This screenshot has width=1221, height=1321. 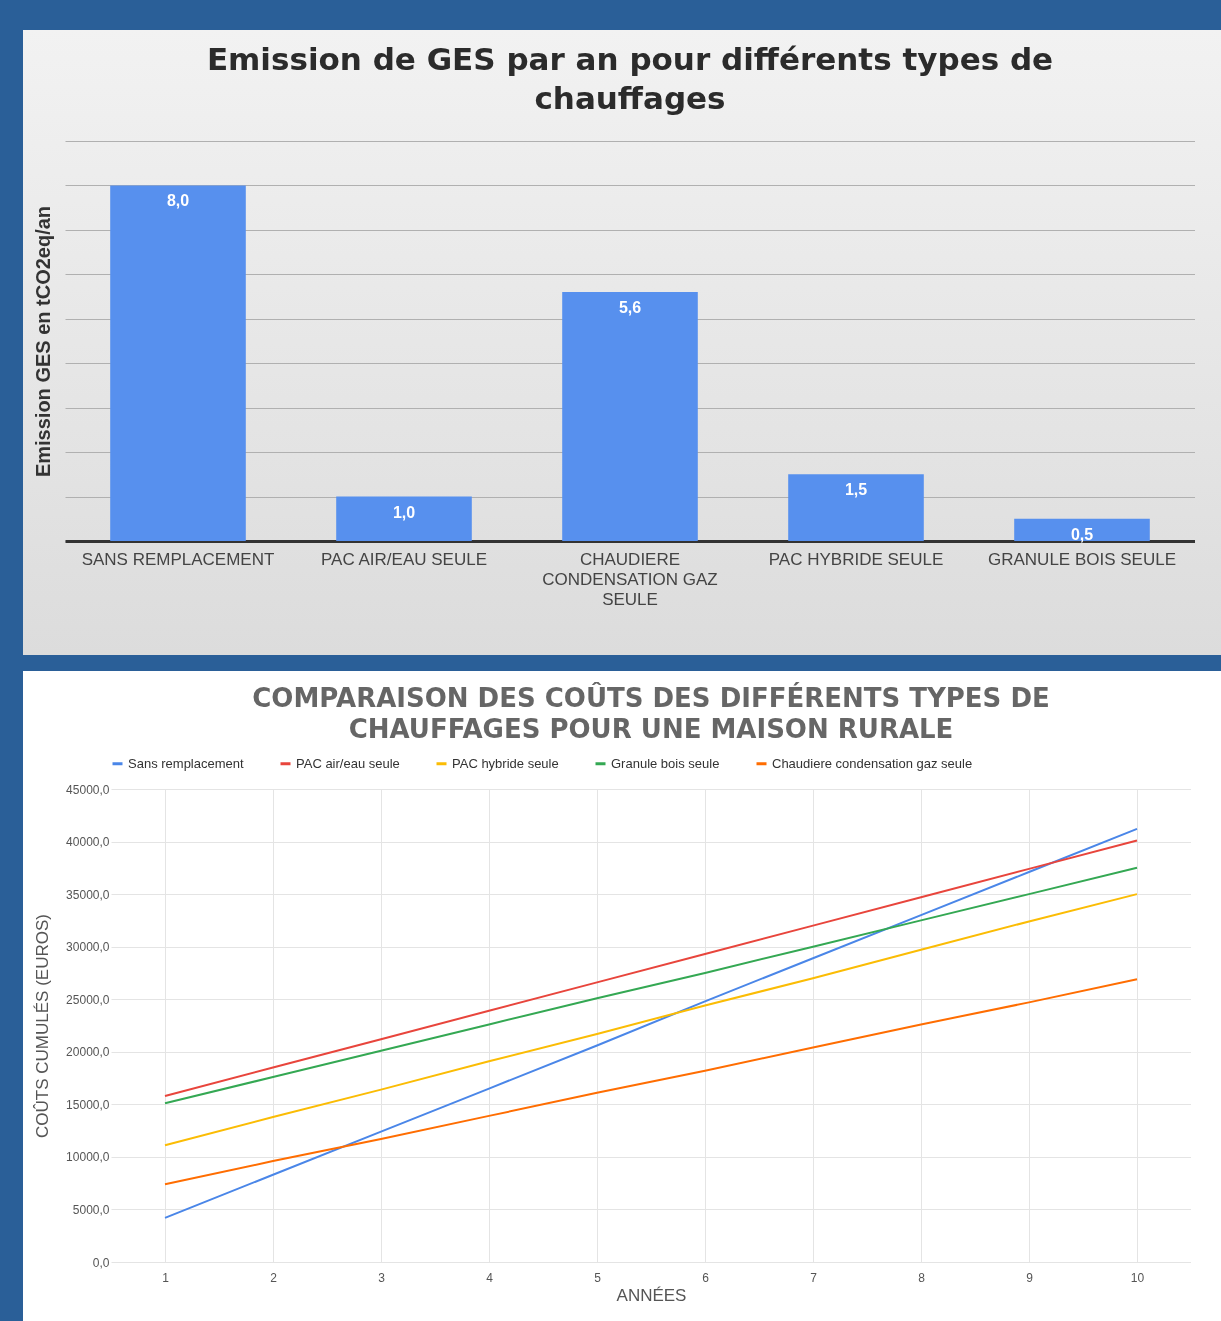 What do you see at coordinates (706, 1277) in the screenshot?
I see `x-tick-label: 6` at bounding box center [706, 1277].